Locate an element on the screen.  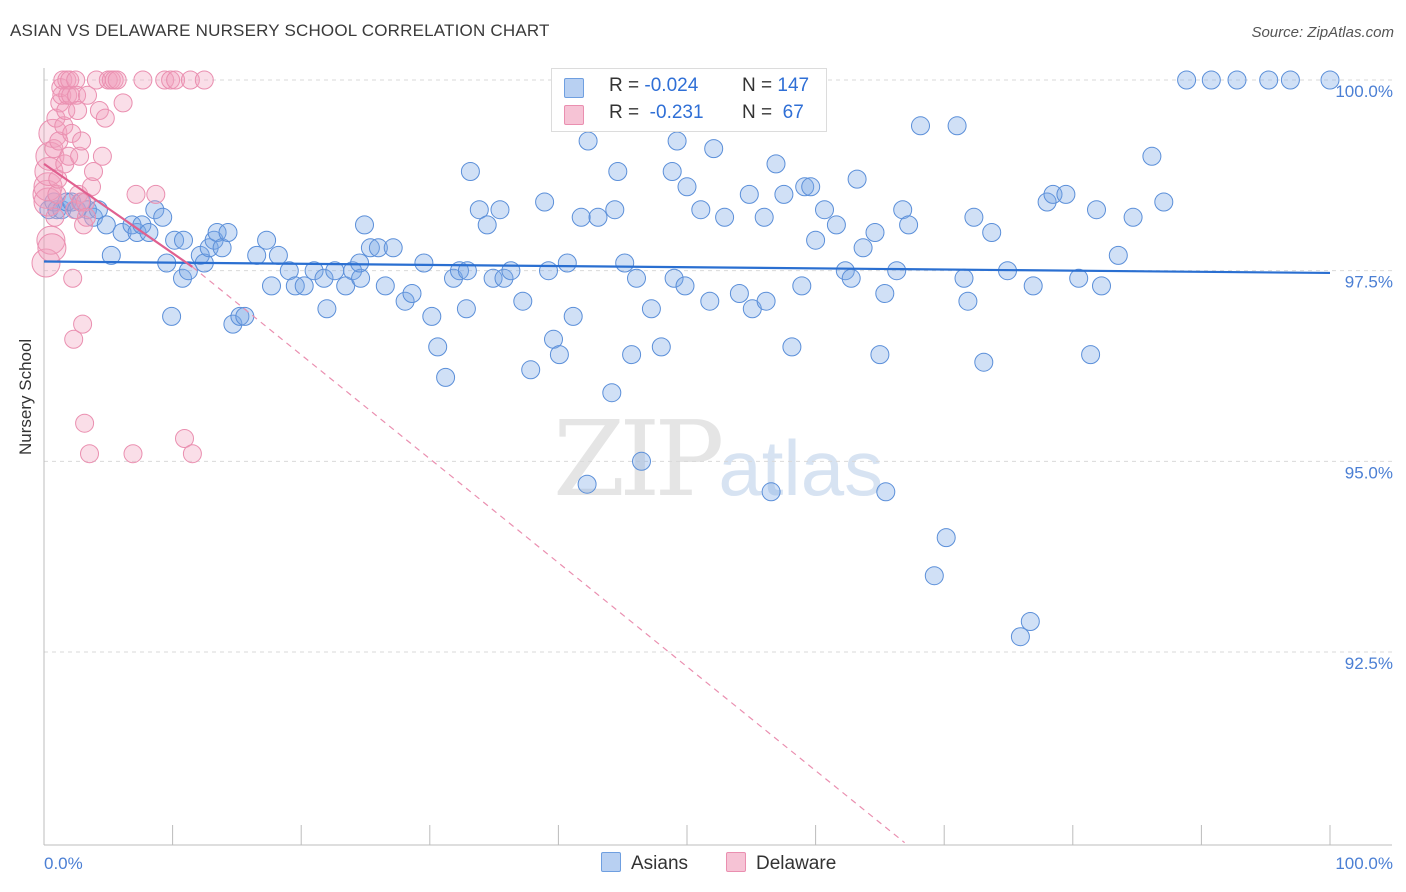
source-label: Source: ZipAtlas.com is located at coordinates (1322, 32).